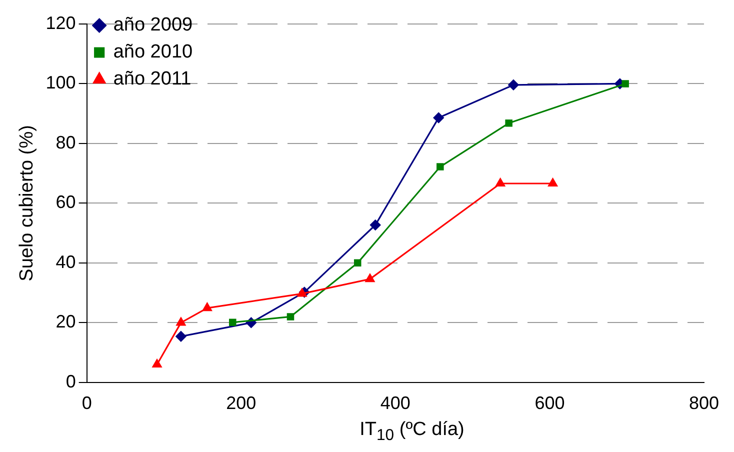 Image resolution: width=734 pixels, height=452 pixels. What do you see at coordinates (153, 52) in the screenshot?
I see `legend-label: año 2010` at bounding box center [153, 52].